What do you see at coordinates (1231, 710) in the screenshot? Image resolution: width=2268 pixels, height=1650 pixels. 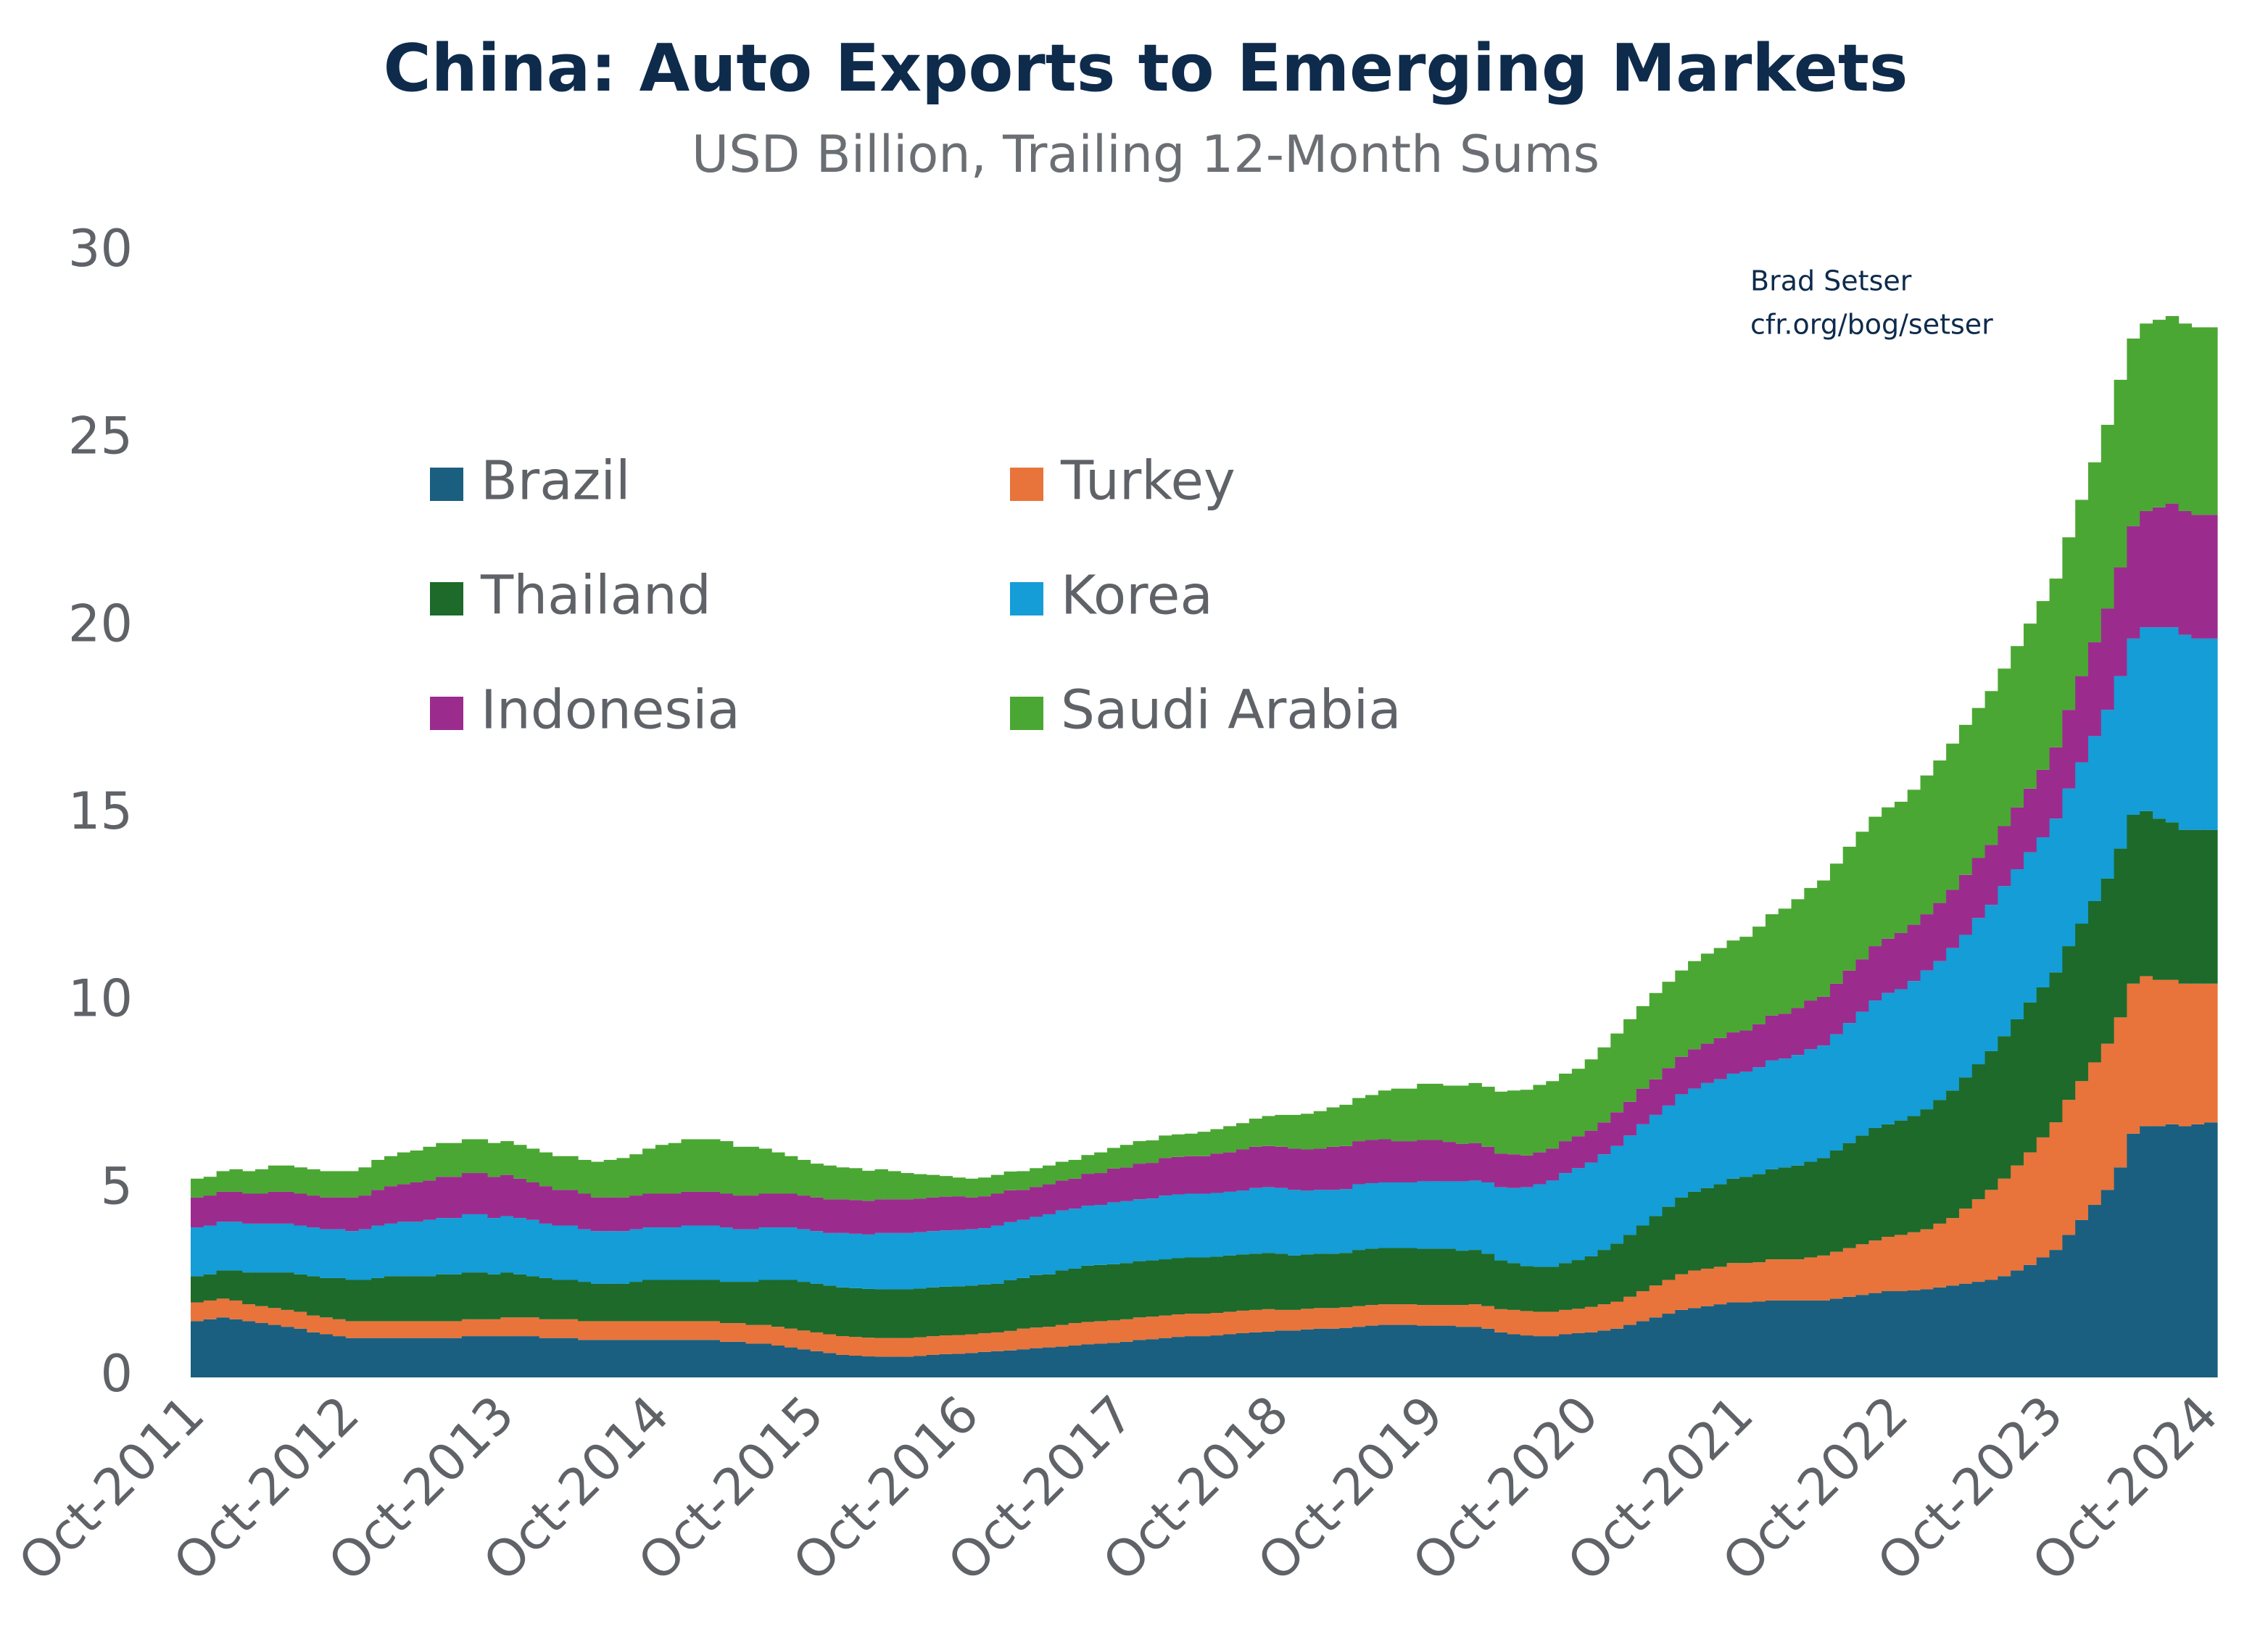 I see `legend-label: Saudi Arabia` at bounding box center [1231, 710].